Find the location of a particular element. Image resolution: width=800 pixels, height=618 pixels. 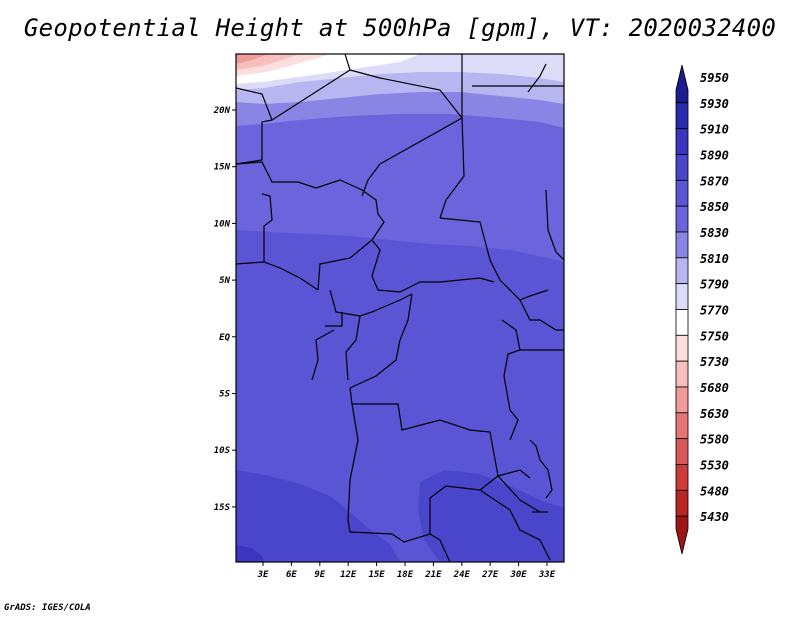

colorbar-label: 5950 is located at coordinates (714, 78).